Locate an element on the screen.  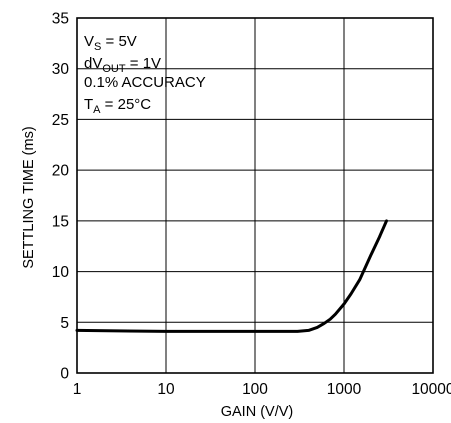
condition-annotation: dVOUT = 1V is located at coordinates (122, 65).